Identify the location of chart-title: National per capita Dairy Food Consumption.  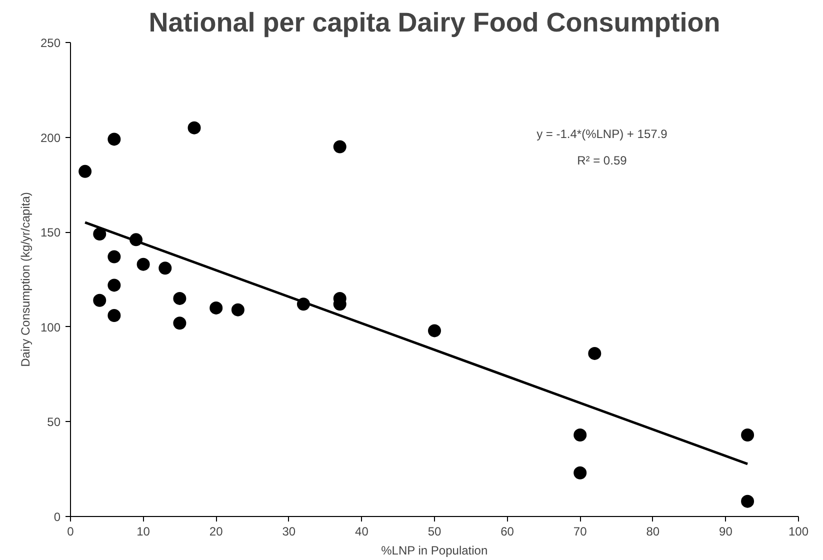
(434, 23).